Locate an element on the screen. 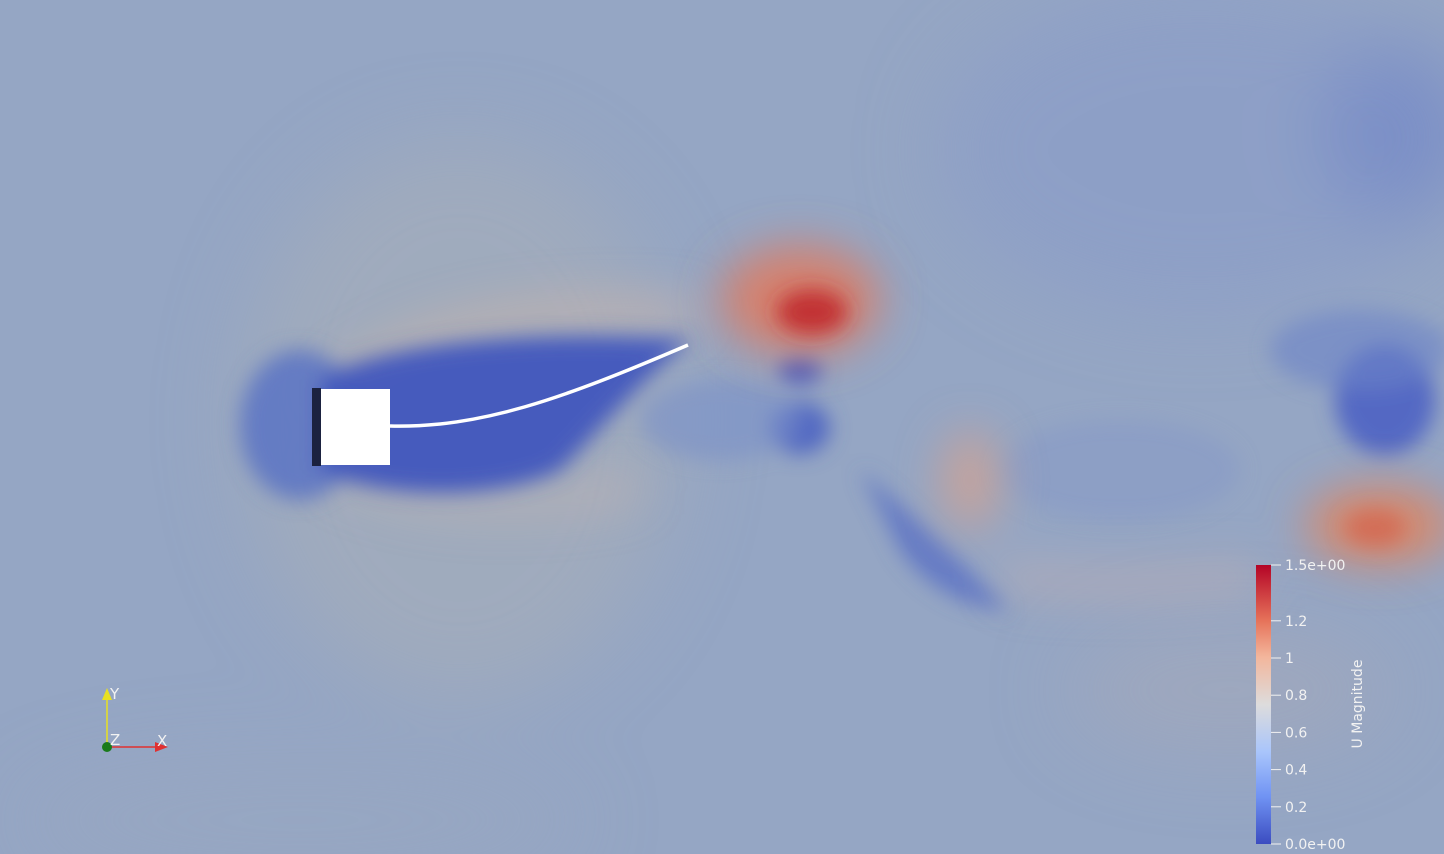 The width and height of the screenshot is (1444, 854). colorbar-tick-label: 1.5e+00 is located at coordinates (1315, 566).